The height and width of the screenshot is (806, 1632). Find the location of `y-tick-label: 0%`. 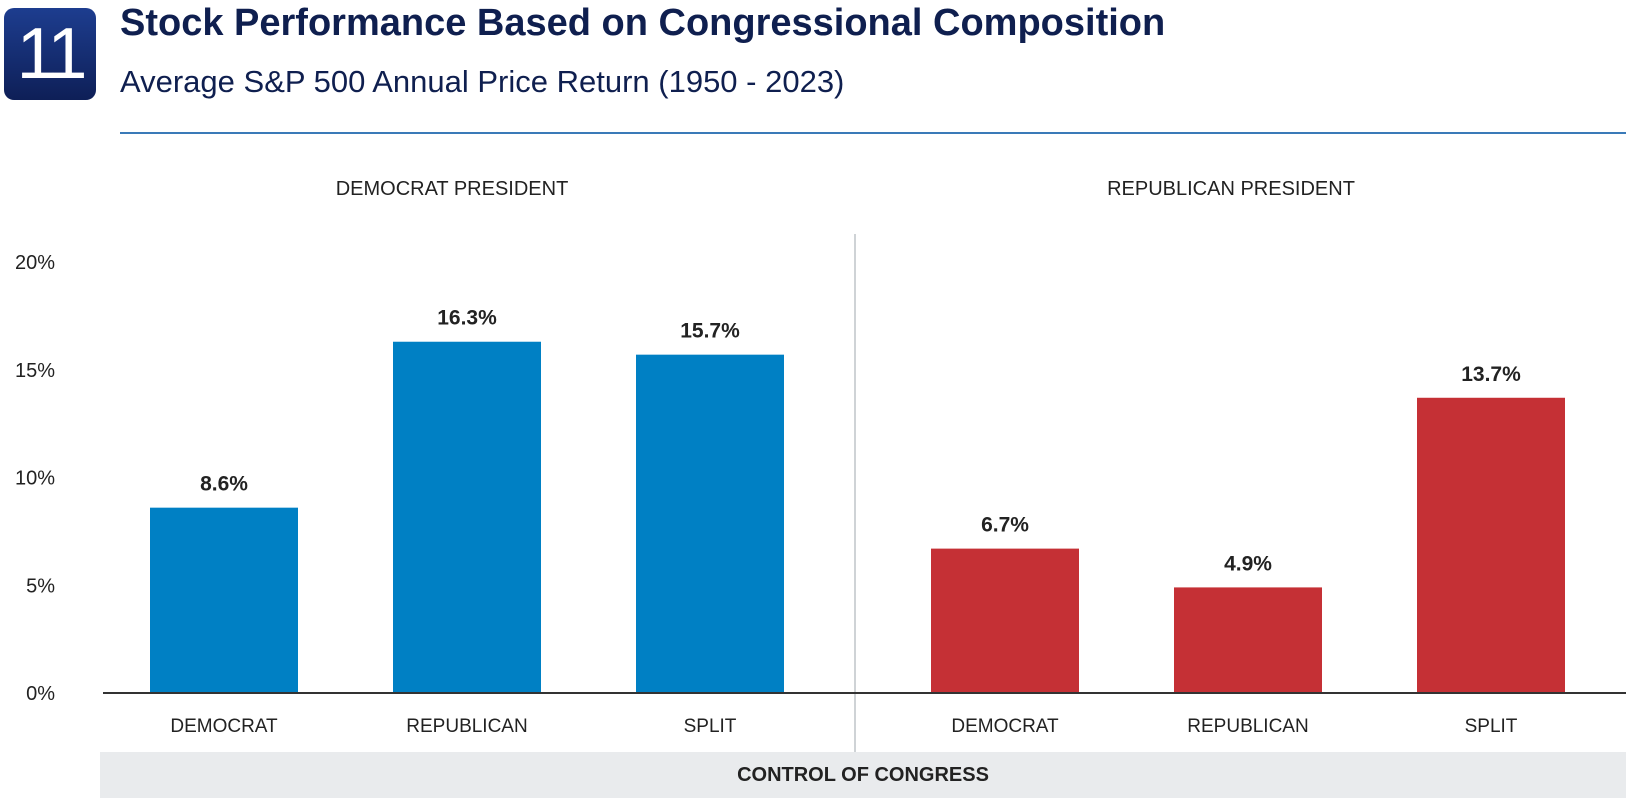

y-tick-label: 0% is located at coordinates (40, 694).